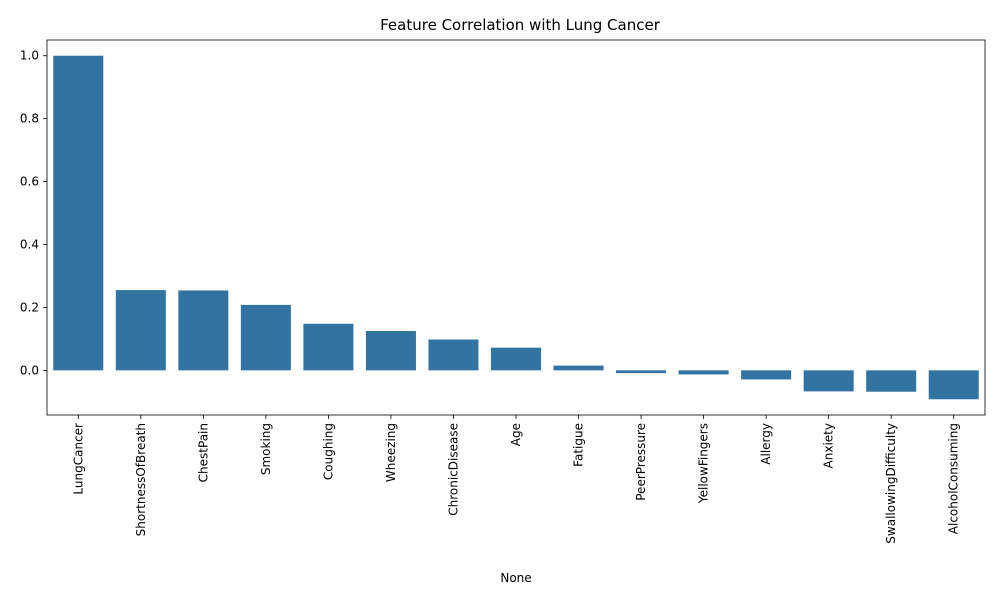  What do you see at coordinates (33, 213) in the screenshot?
I see `y-axis: 0.0 0.2 0.4 0.6 0.8 1.0` at bounding box center [33, 213].